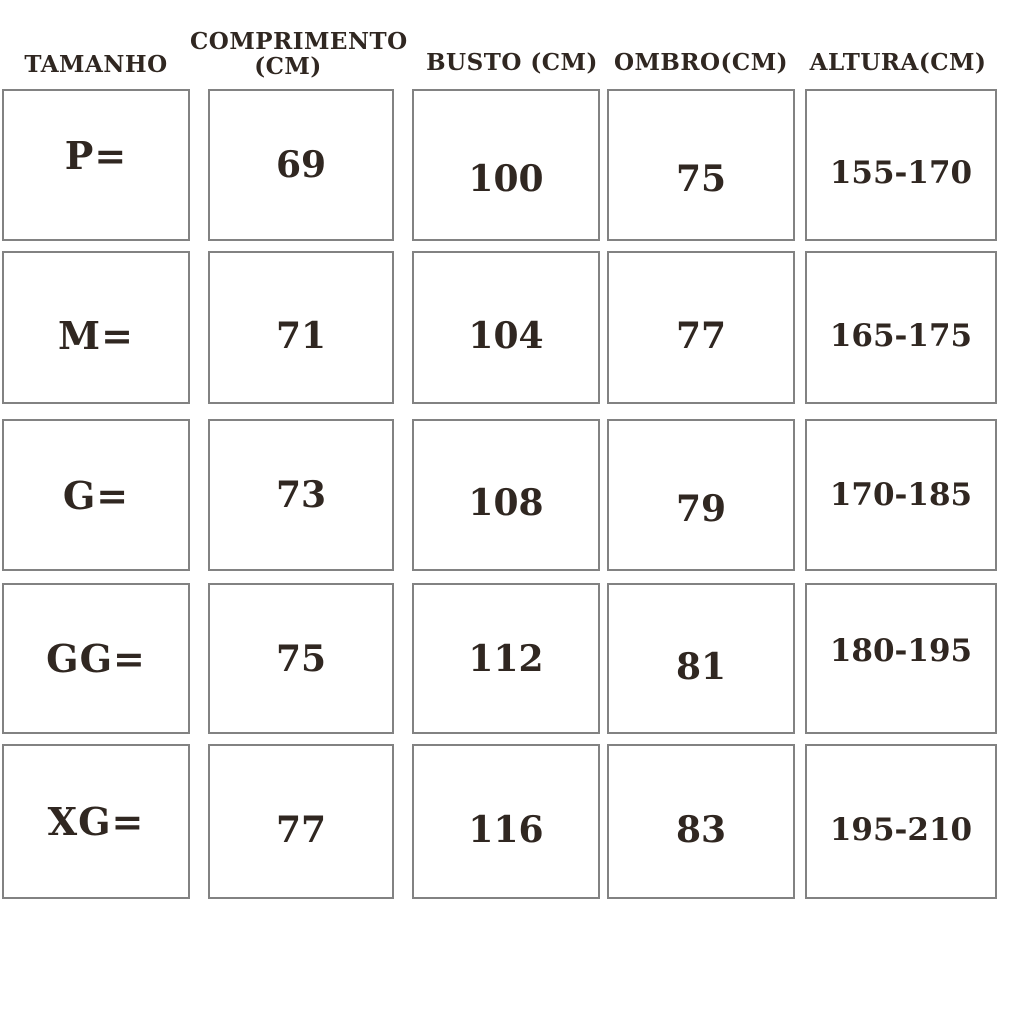 This screenshot has width=1024, height=1024. What do you see at coordinates (901, 165) in the screenshot?
I see `cell-altura-p: 155-170` at bounding box center [901, 165].